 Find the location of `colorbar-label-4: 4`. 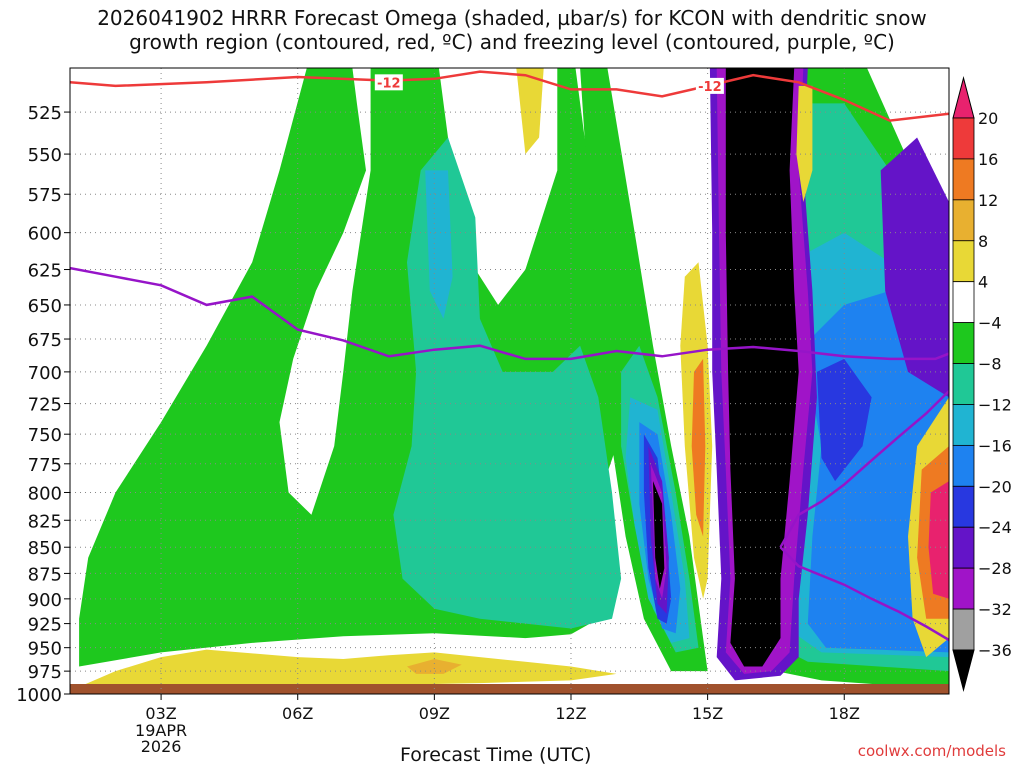

colorbar-label-4: 4 is located at coordinates (983, 282).